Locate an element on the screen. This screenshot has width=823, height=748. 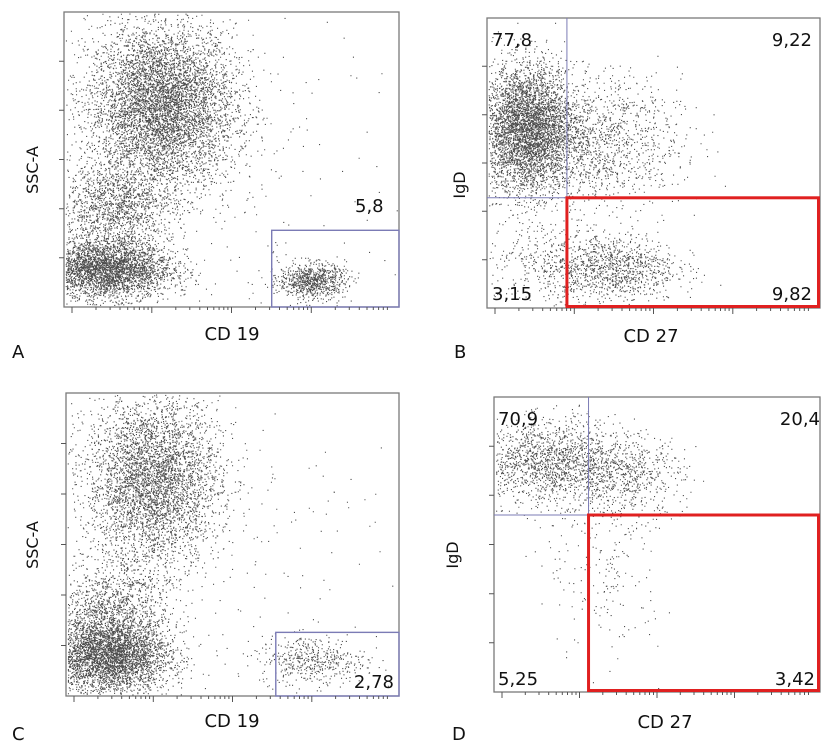
gate-value: 5,8 is located at coordinates (369, 206).